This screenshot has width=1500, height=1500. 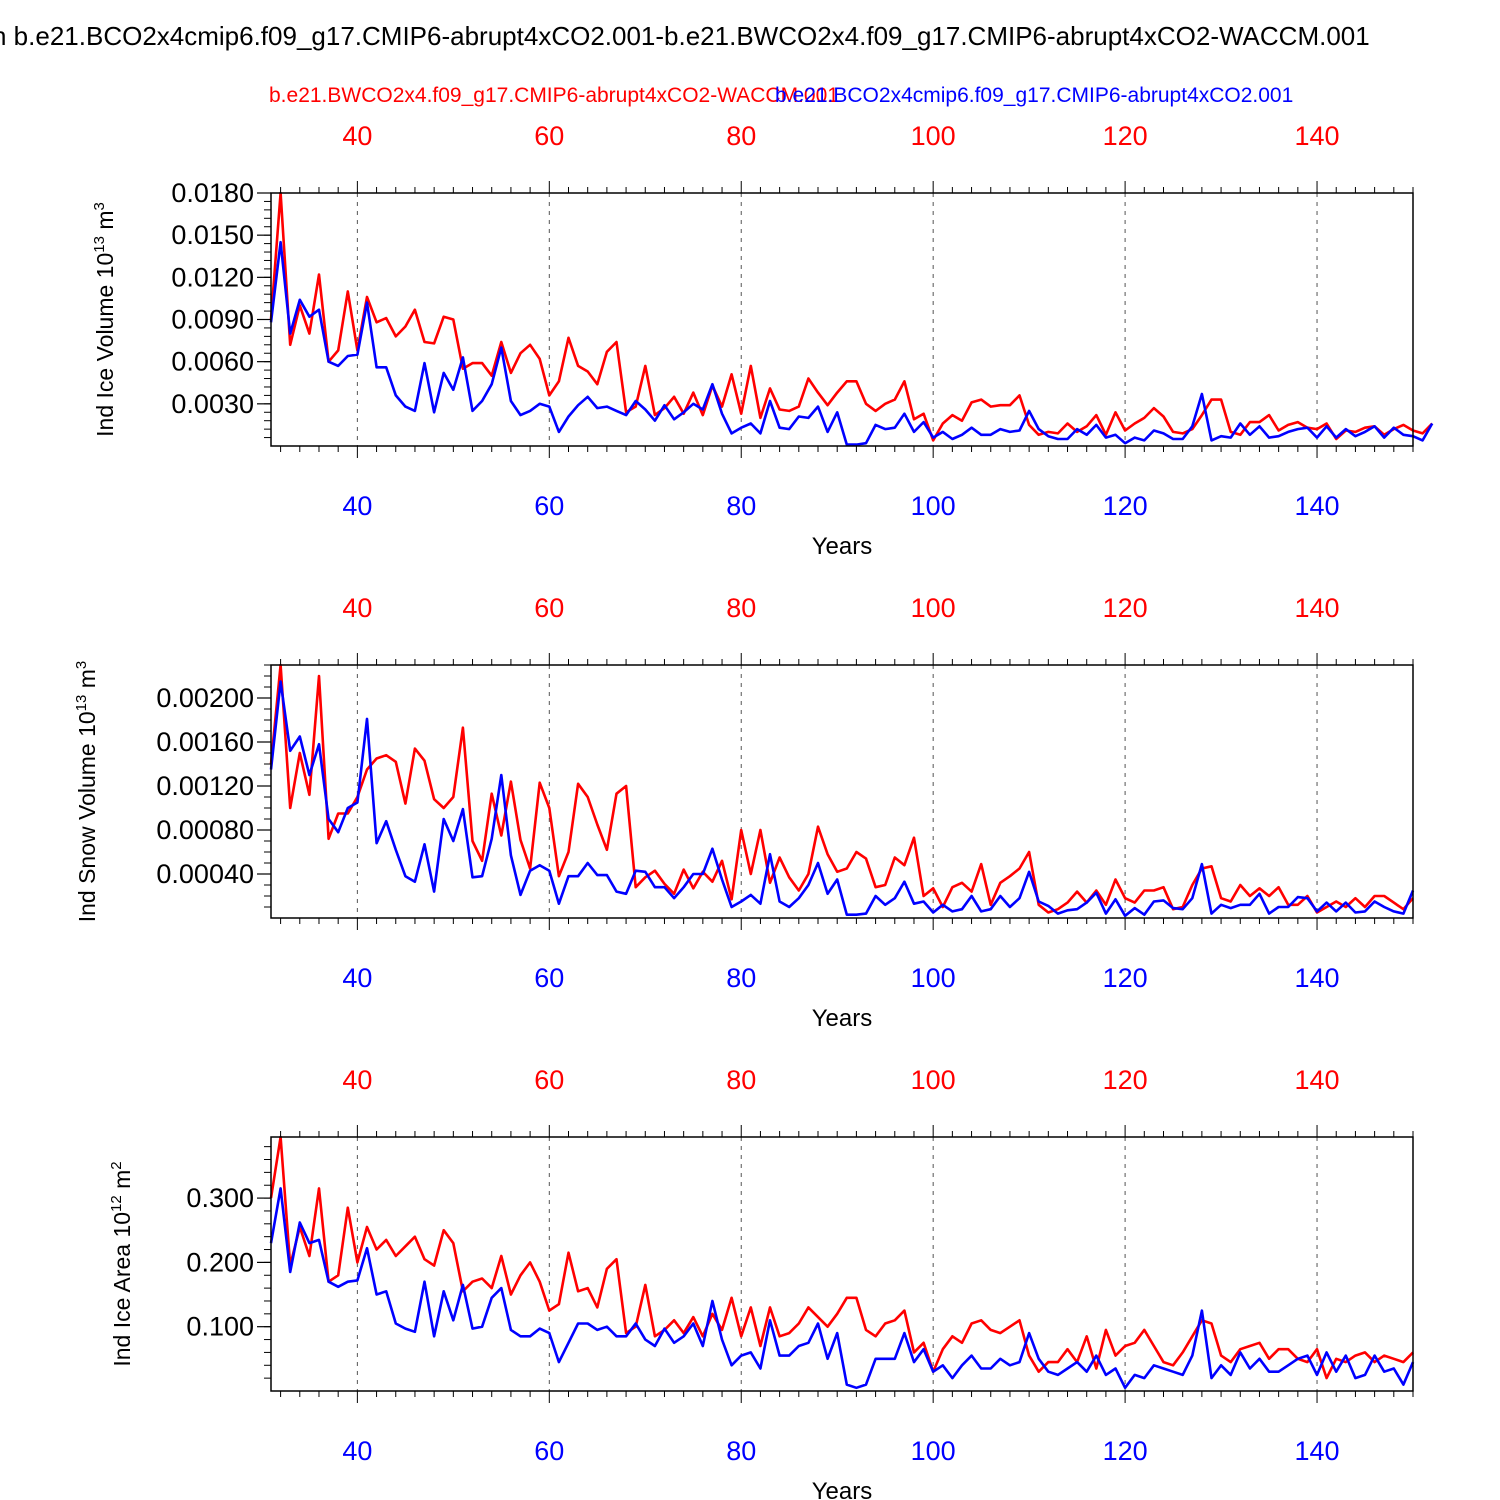 What do you see at coordinates (212, 235) in the screenshot?
I see `y-tick-label: 0.0150` at bounding box center [212, 235].